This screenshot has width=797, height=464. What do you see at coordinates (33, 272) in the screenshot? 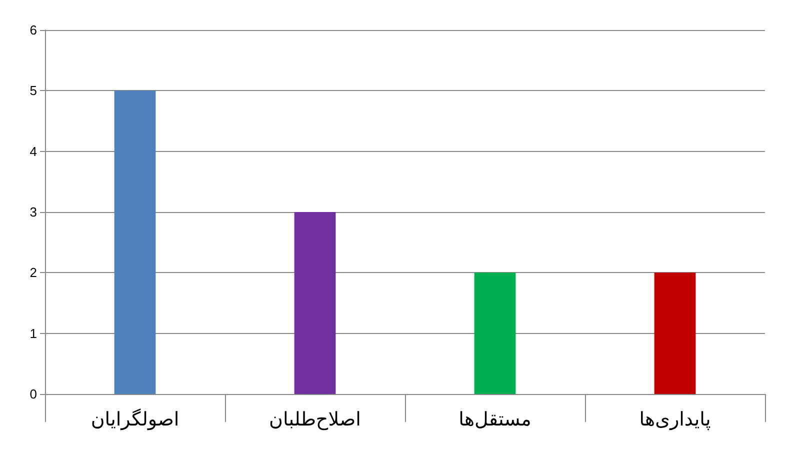
I see `y-tick-label: 2` at bounding box center [33, 272].